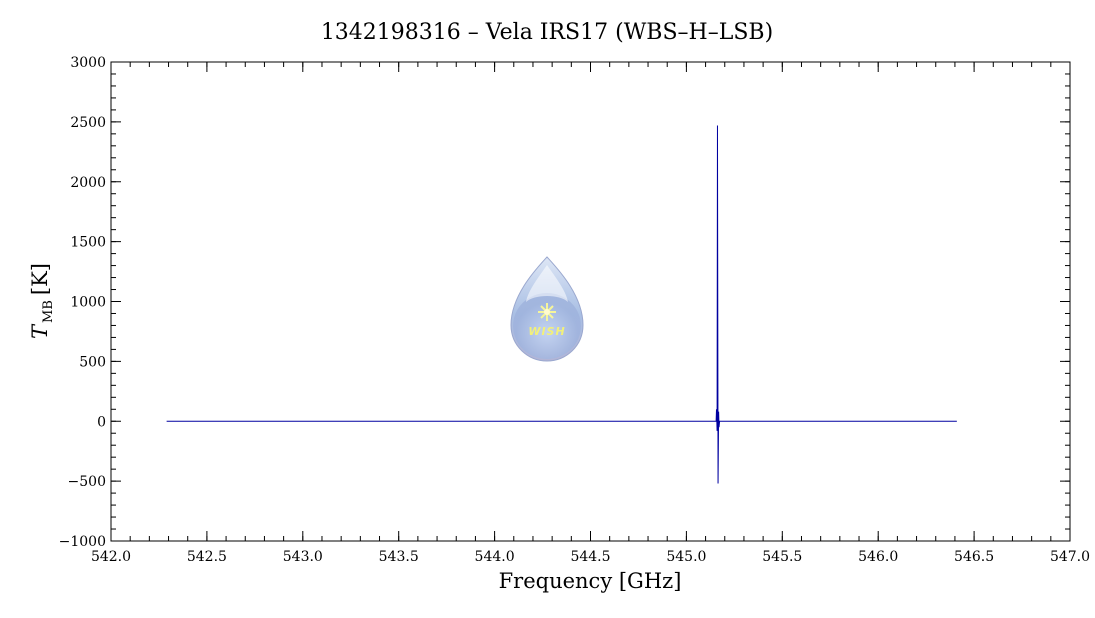 The height and width of the screenshot is (618, 1095). Describe the element at coordinates (92, 362) in the screenshot. I see `y-tick-label: 500` at that location.